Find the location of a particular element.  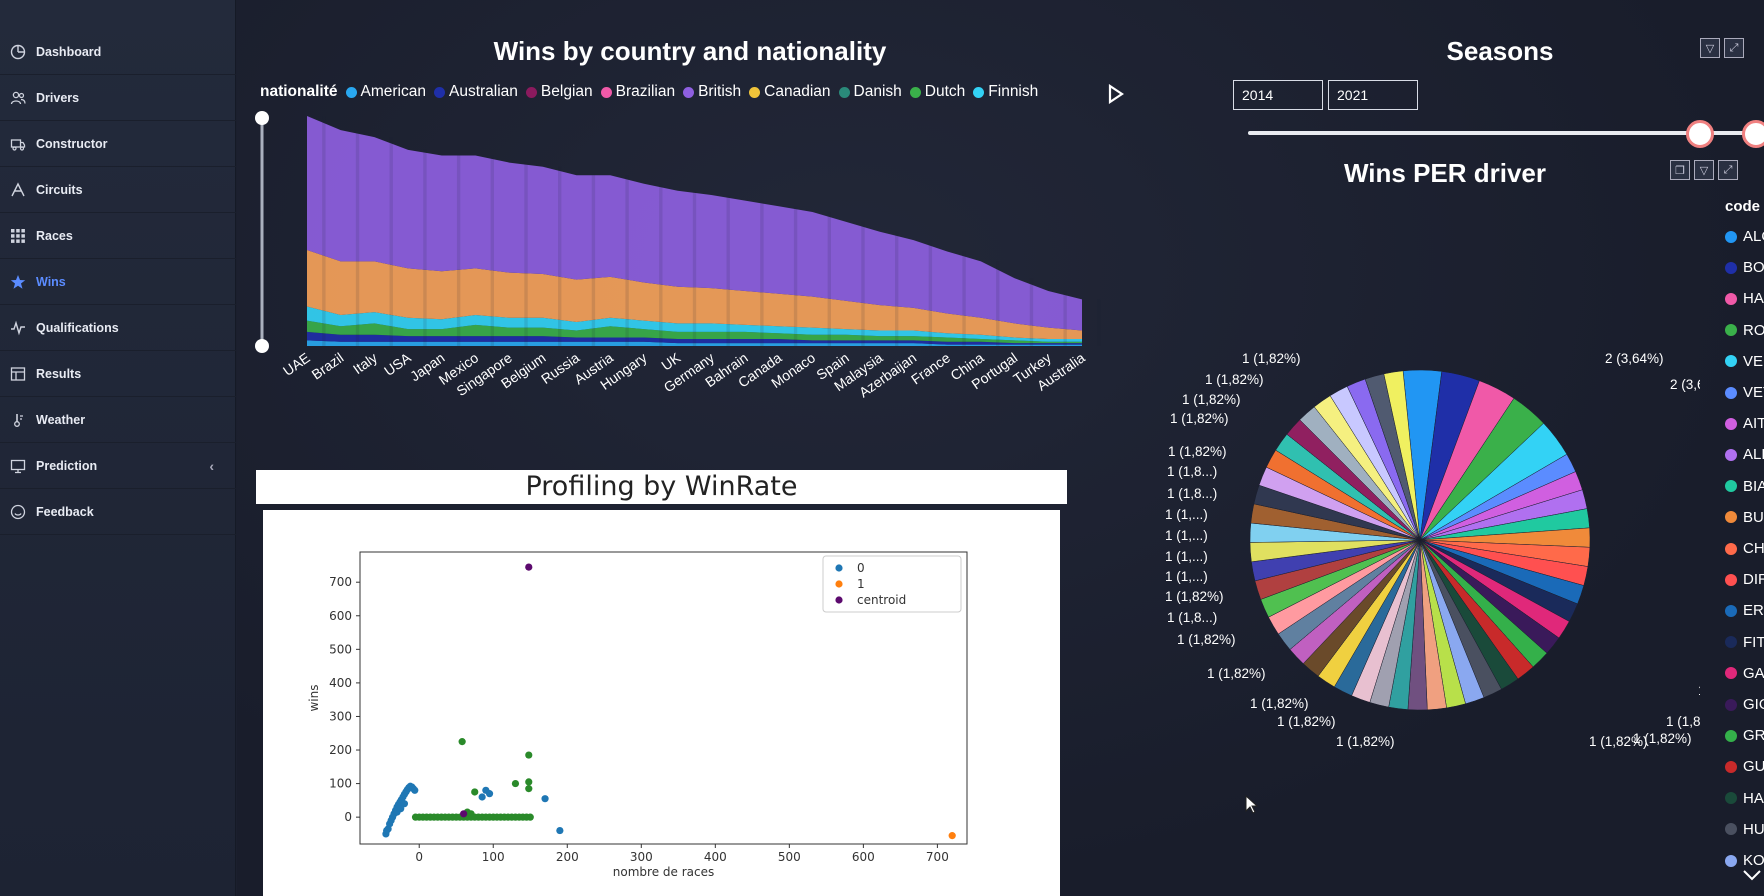

table-icon is located at coordinates (18, 373).